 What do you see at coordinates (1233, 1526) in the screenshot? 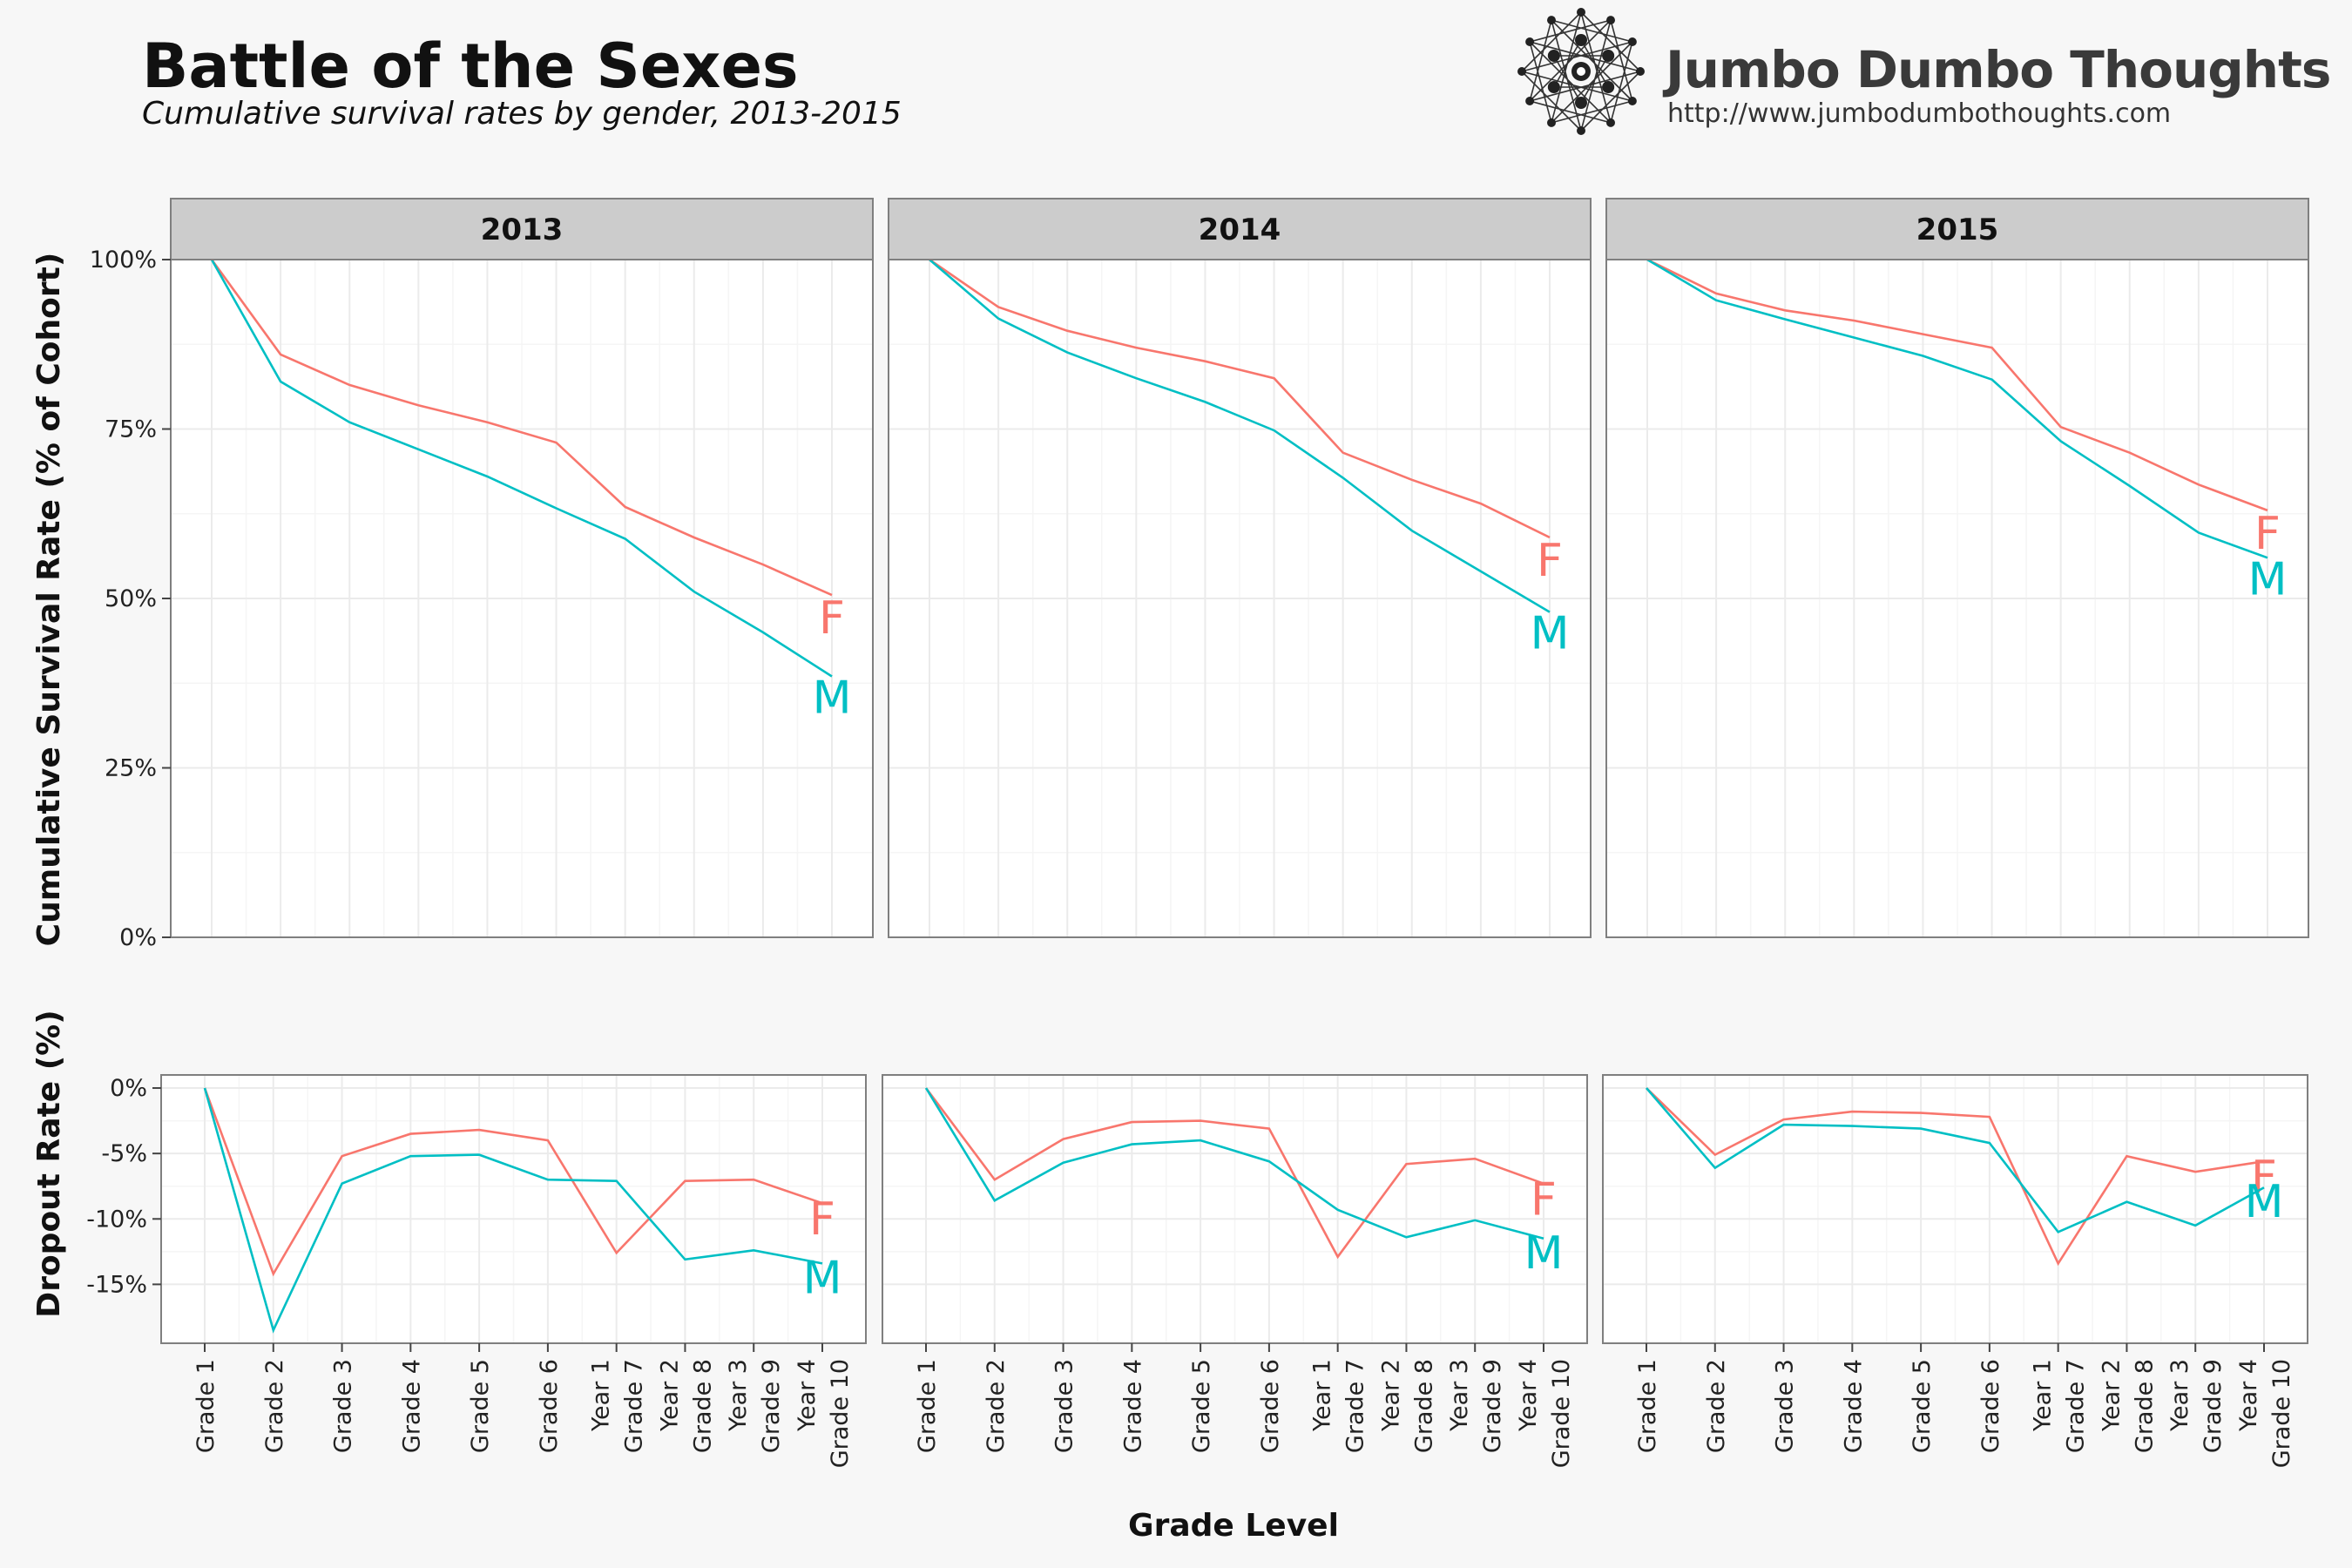
I see `x-axis-title: Grade Level` at bounding box center [1233, 1526].